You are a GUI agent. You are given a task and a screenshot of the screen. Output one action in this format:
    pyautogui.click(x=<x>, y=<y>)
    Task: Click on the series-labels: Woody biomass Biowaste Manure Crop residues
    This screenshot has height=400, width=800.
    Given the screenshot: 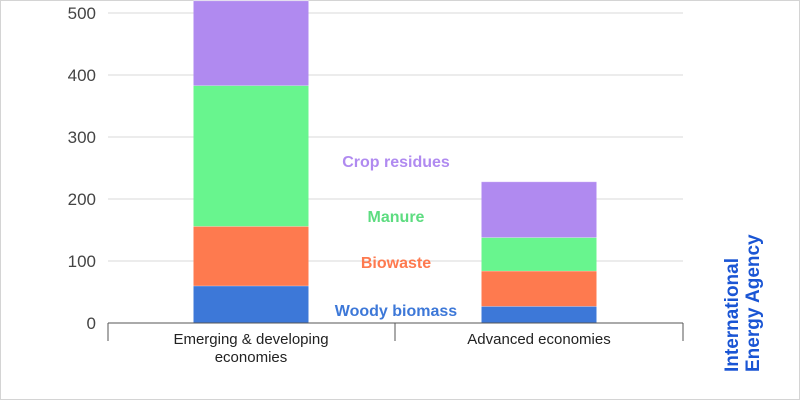 What is the action you would take?
    pyautogui.click(x=396, y=237)
    